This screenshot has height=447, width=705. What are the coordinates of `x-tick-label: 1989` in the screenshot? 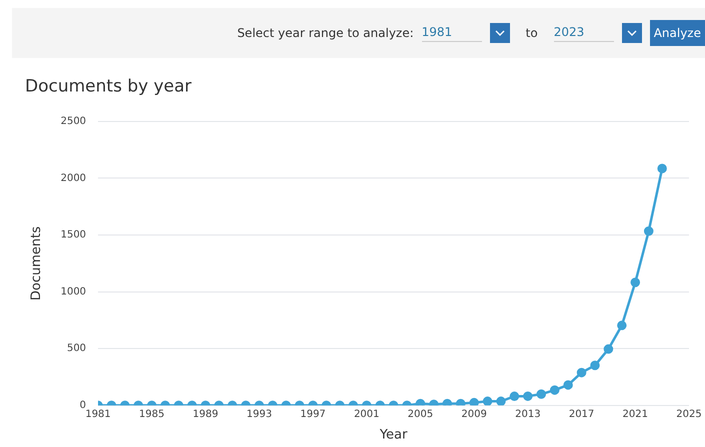 It's located at (205, 414).